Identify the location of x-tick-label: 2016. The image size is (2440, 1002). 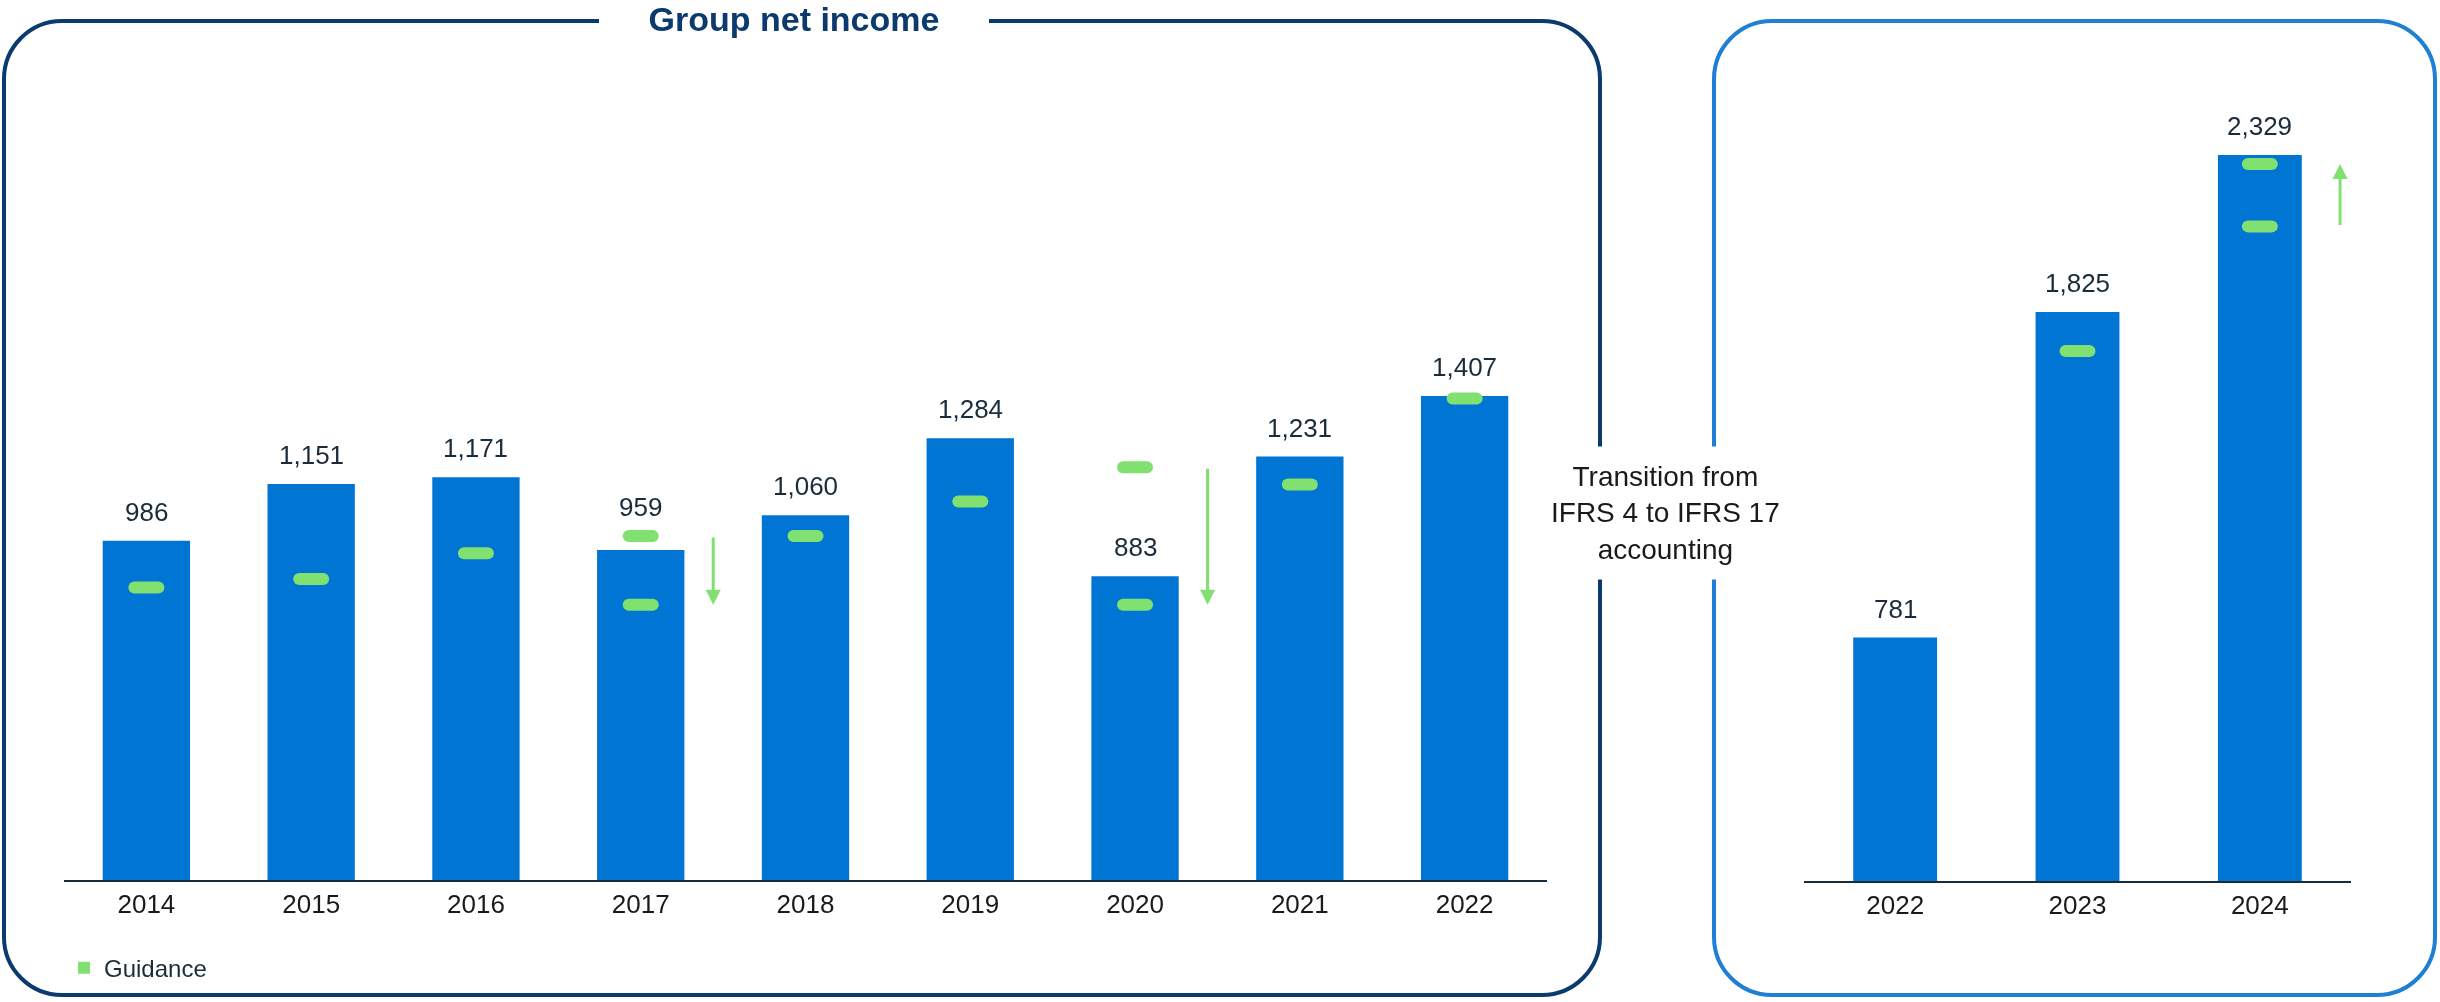
(476, 904).